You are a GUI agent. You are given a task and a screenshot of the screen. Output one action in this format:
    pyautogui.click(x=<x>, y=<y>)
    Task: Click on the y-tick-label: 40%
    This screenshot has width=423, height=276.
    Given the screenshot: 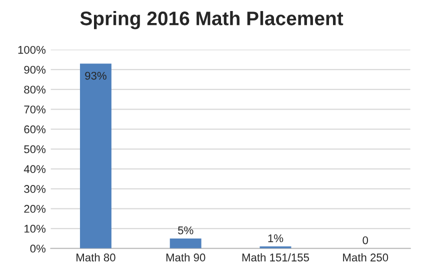 What is the action you would take?
    pyautogui.click(x=35, y=169)
    